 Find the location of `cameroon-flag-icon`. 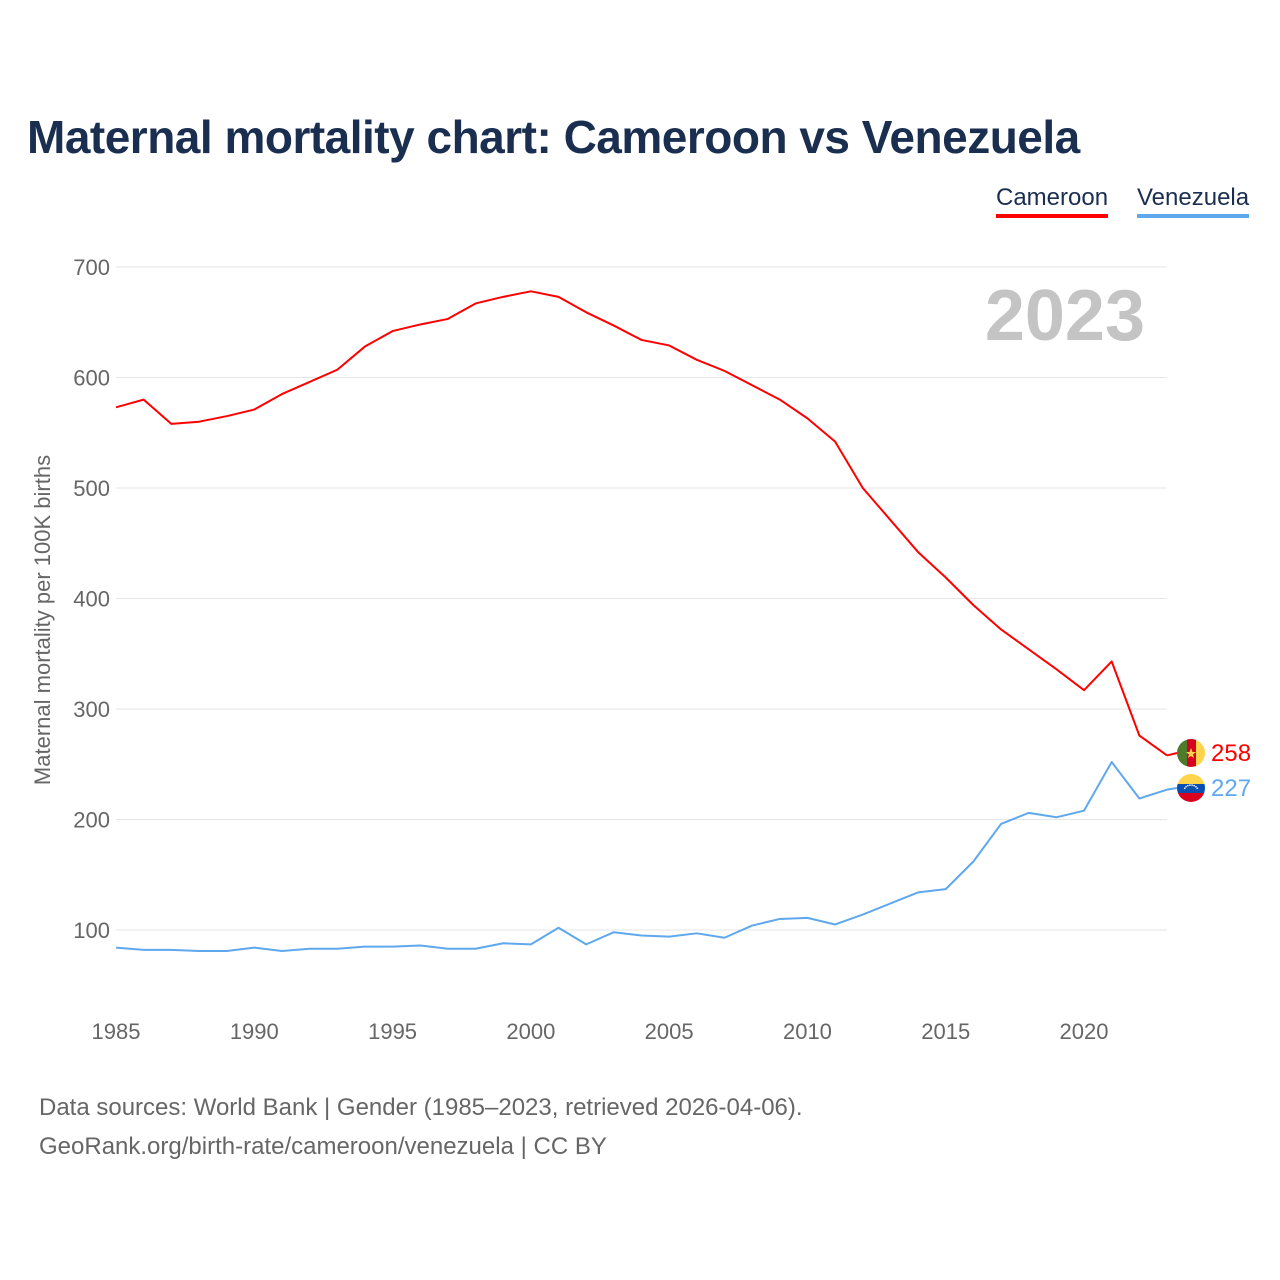

cameroon-flag-icon is located at coordinates (1191, 753).